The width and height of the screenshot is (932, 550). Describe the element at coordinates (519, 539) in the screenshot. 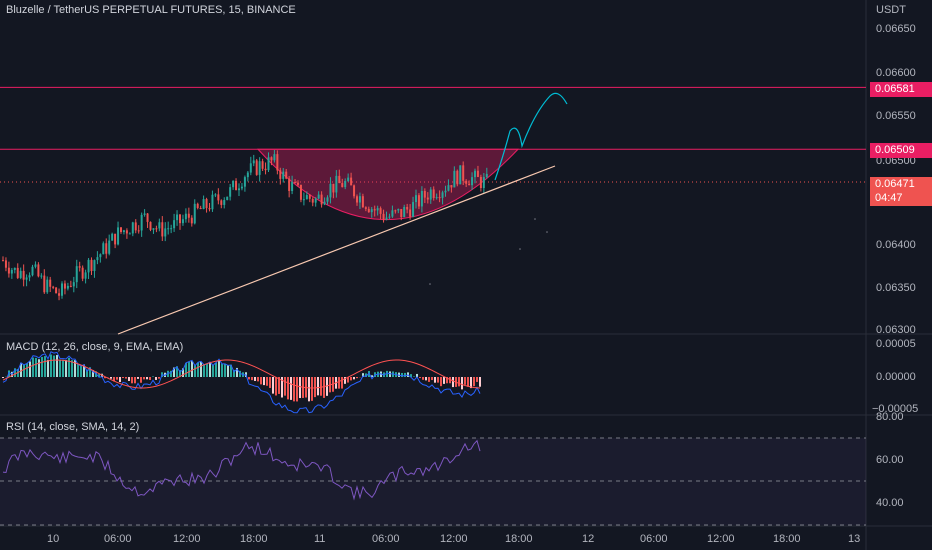

I see `x-tick: 18:00` at that location.